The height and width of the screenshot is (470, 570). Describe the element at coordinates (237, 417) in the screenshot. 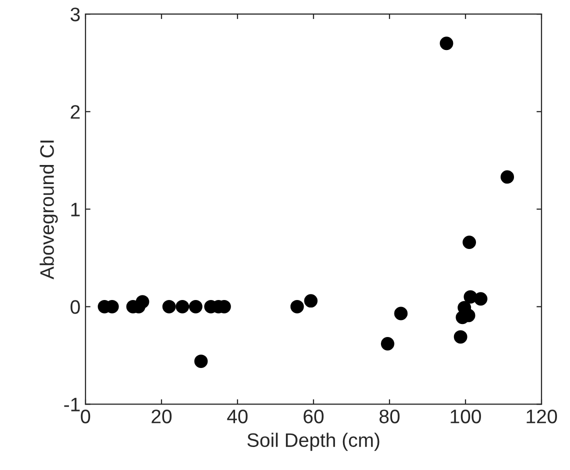

I see `x-tick-label: 40` at that location.